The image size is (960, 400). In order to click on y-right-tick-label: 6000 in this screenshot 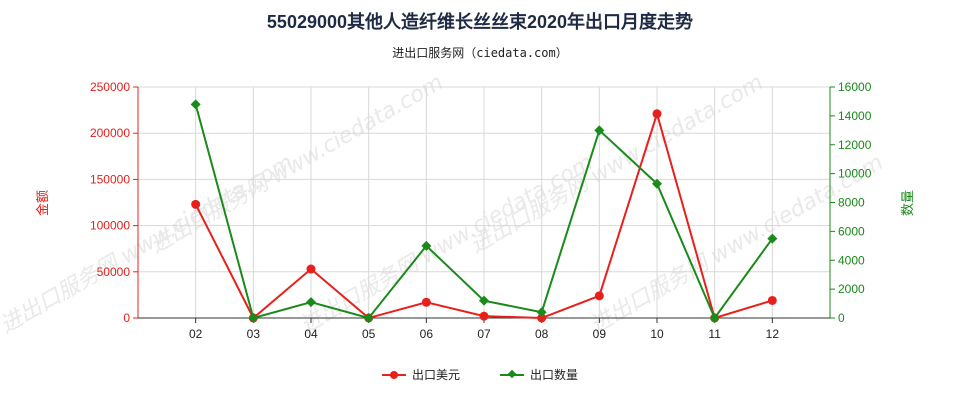, I will do `click(851, 231)`.